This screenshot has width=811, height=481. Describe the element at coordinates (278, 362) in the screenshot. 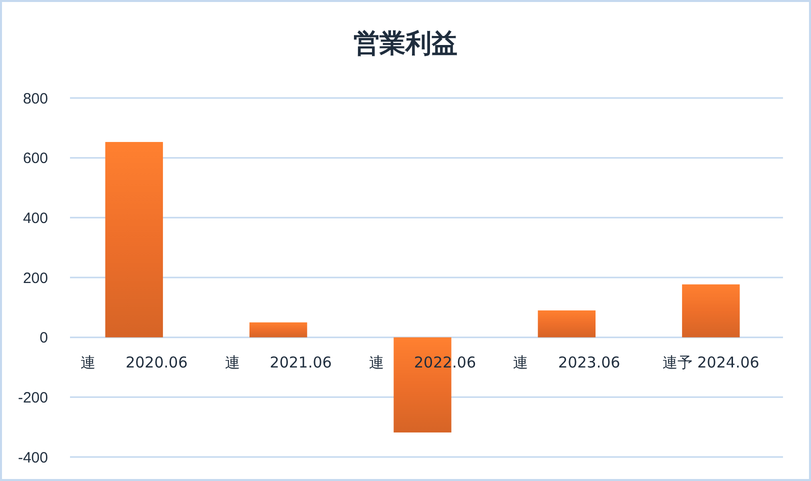

I see `x-tick-label: 連 2021.06` at that location.